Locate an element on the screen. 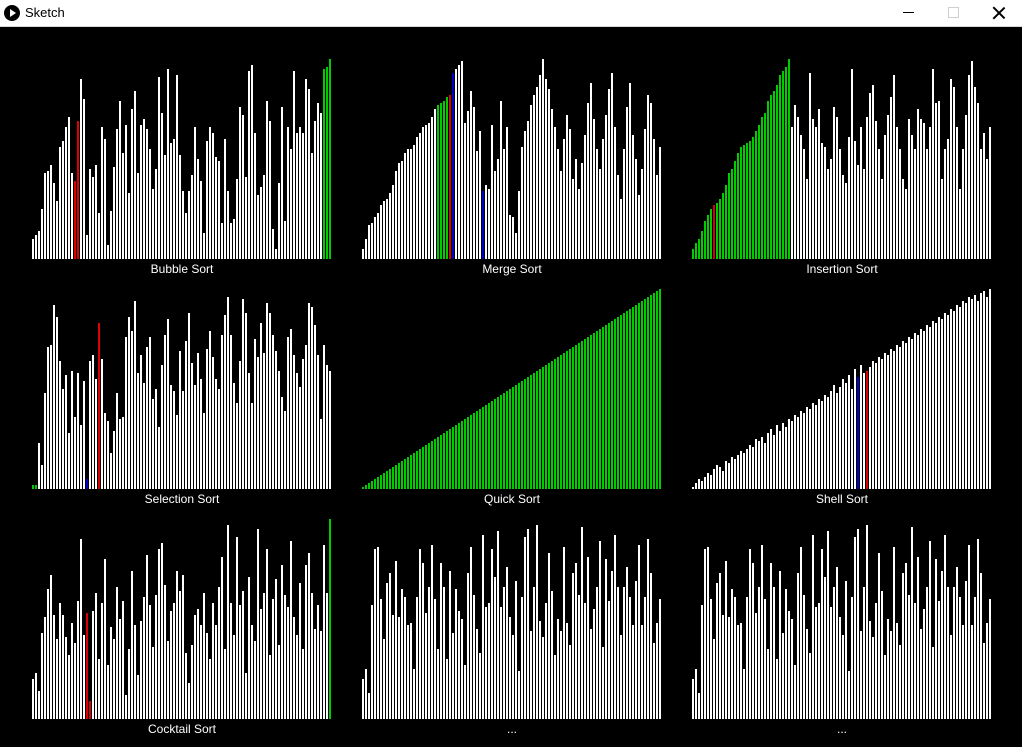  bar-plot is located at coordinates (512, 388).